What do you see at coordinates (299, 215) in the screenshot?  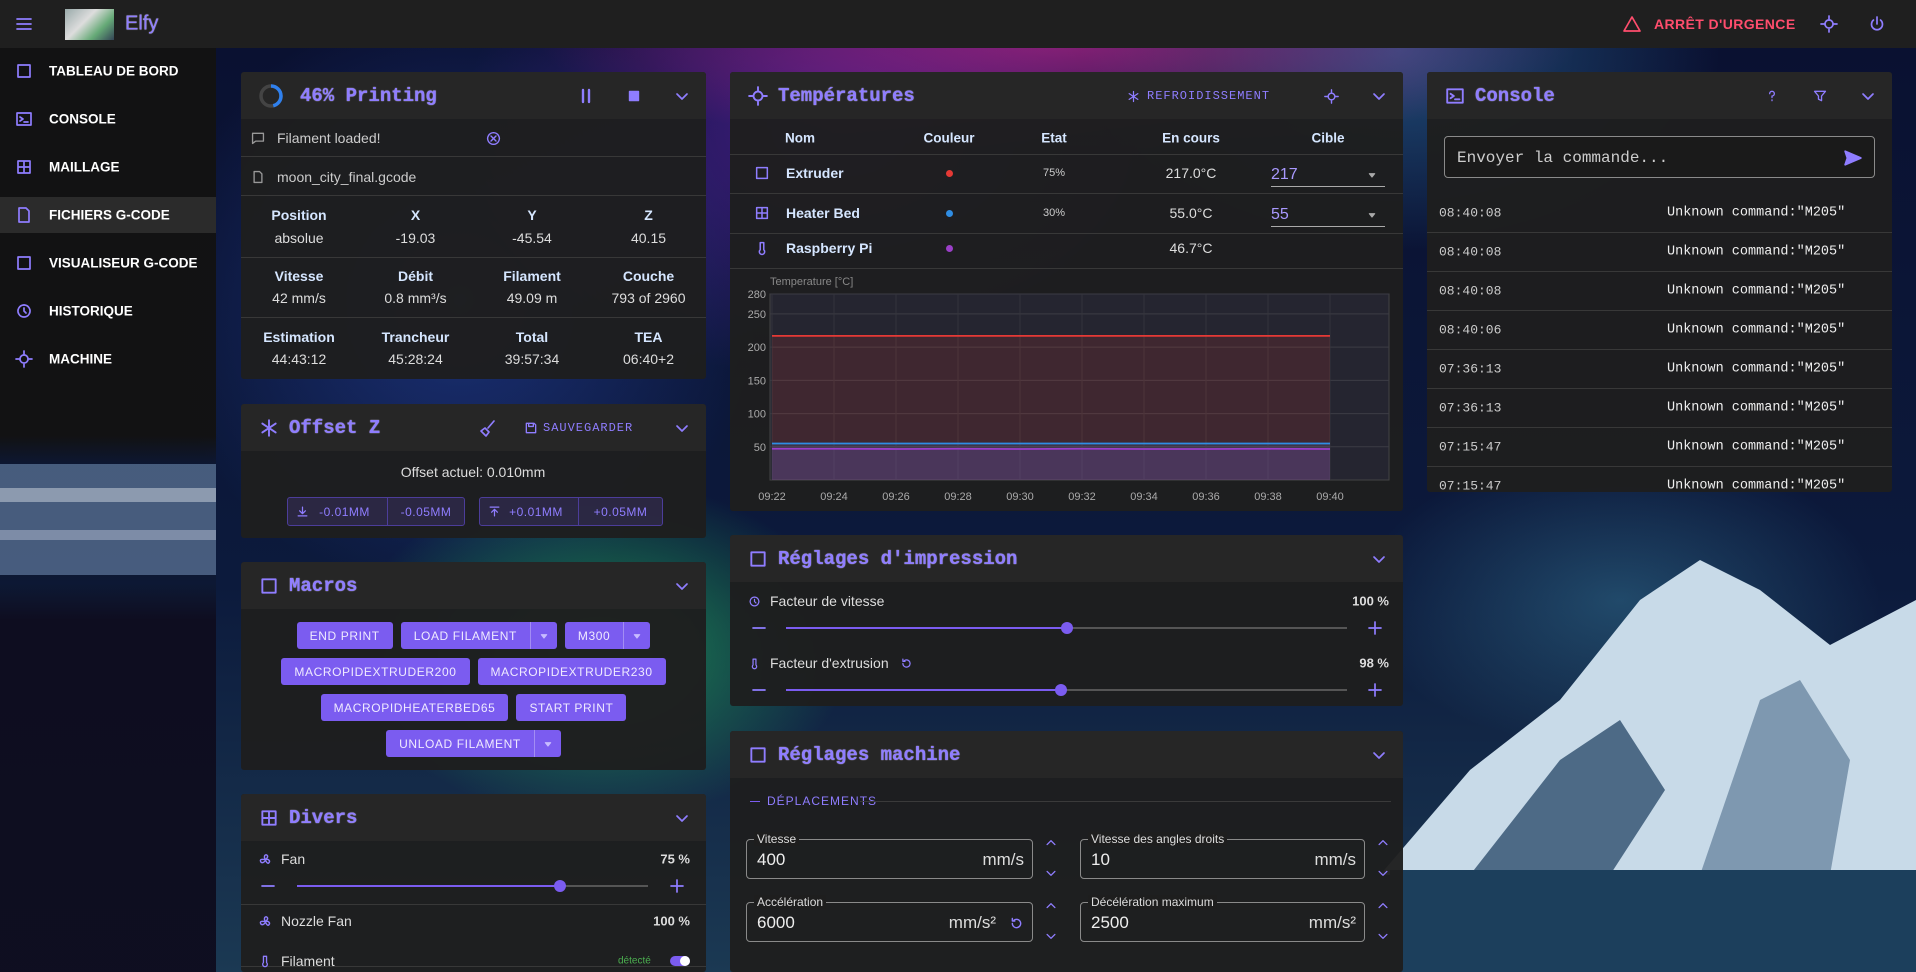 I see `stat-label: Position` at bounding box center [299, 215].